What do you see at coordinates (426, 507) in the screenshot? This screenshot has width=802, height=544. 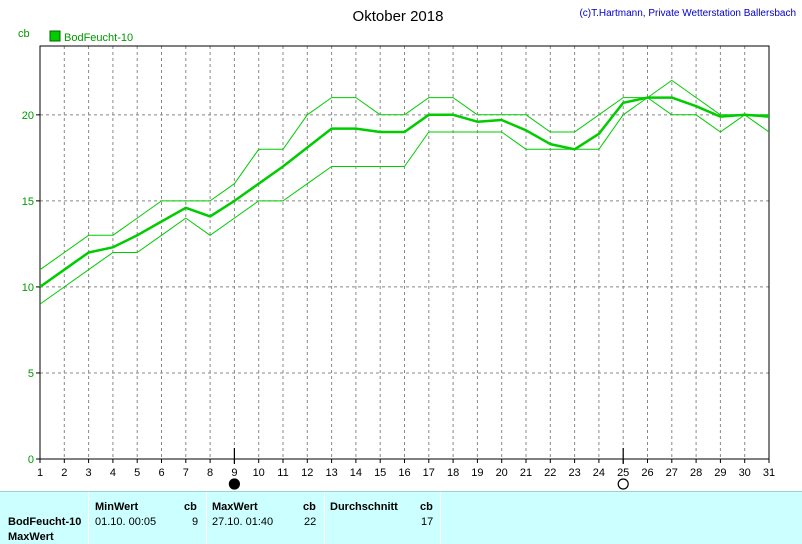 I see `avg-unit: cb` at bounding box center [426, 507].